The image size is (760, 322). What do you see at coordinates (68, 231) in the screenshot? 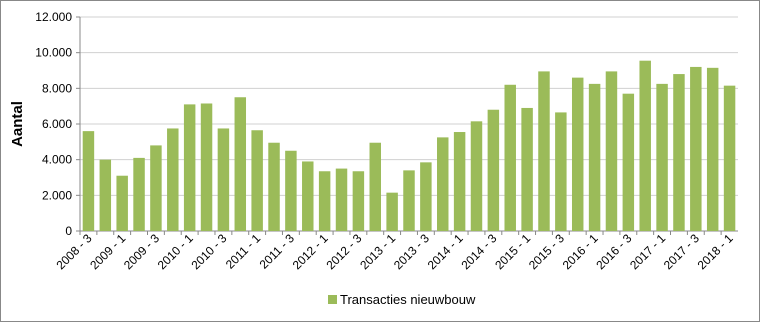
I see `y-tick-label: 0` at bounding box center [68, 231].